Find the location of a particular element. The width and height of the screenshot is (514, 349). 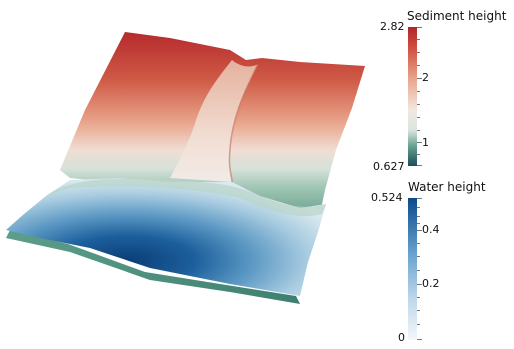

sediment-max-label: 2.82 is located at coordinates (392, 26).